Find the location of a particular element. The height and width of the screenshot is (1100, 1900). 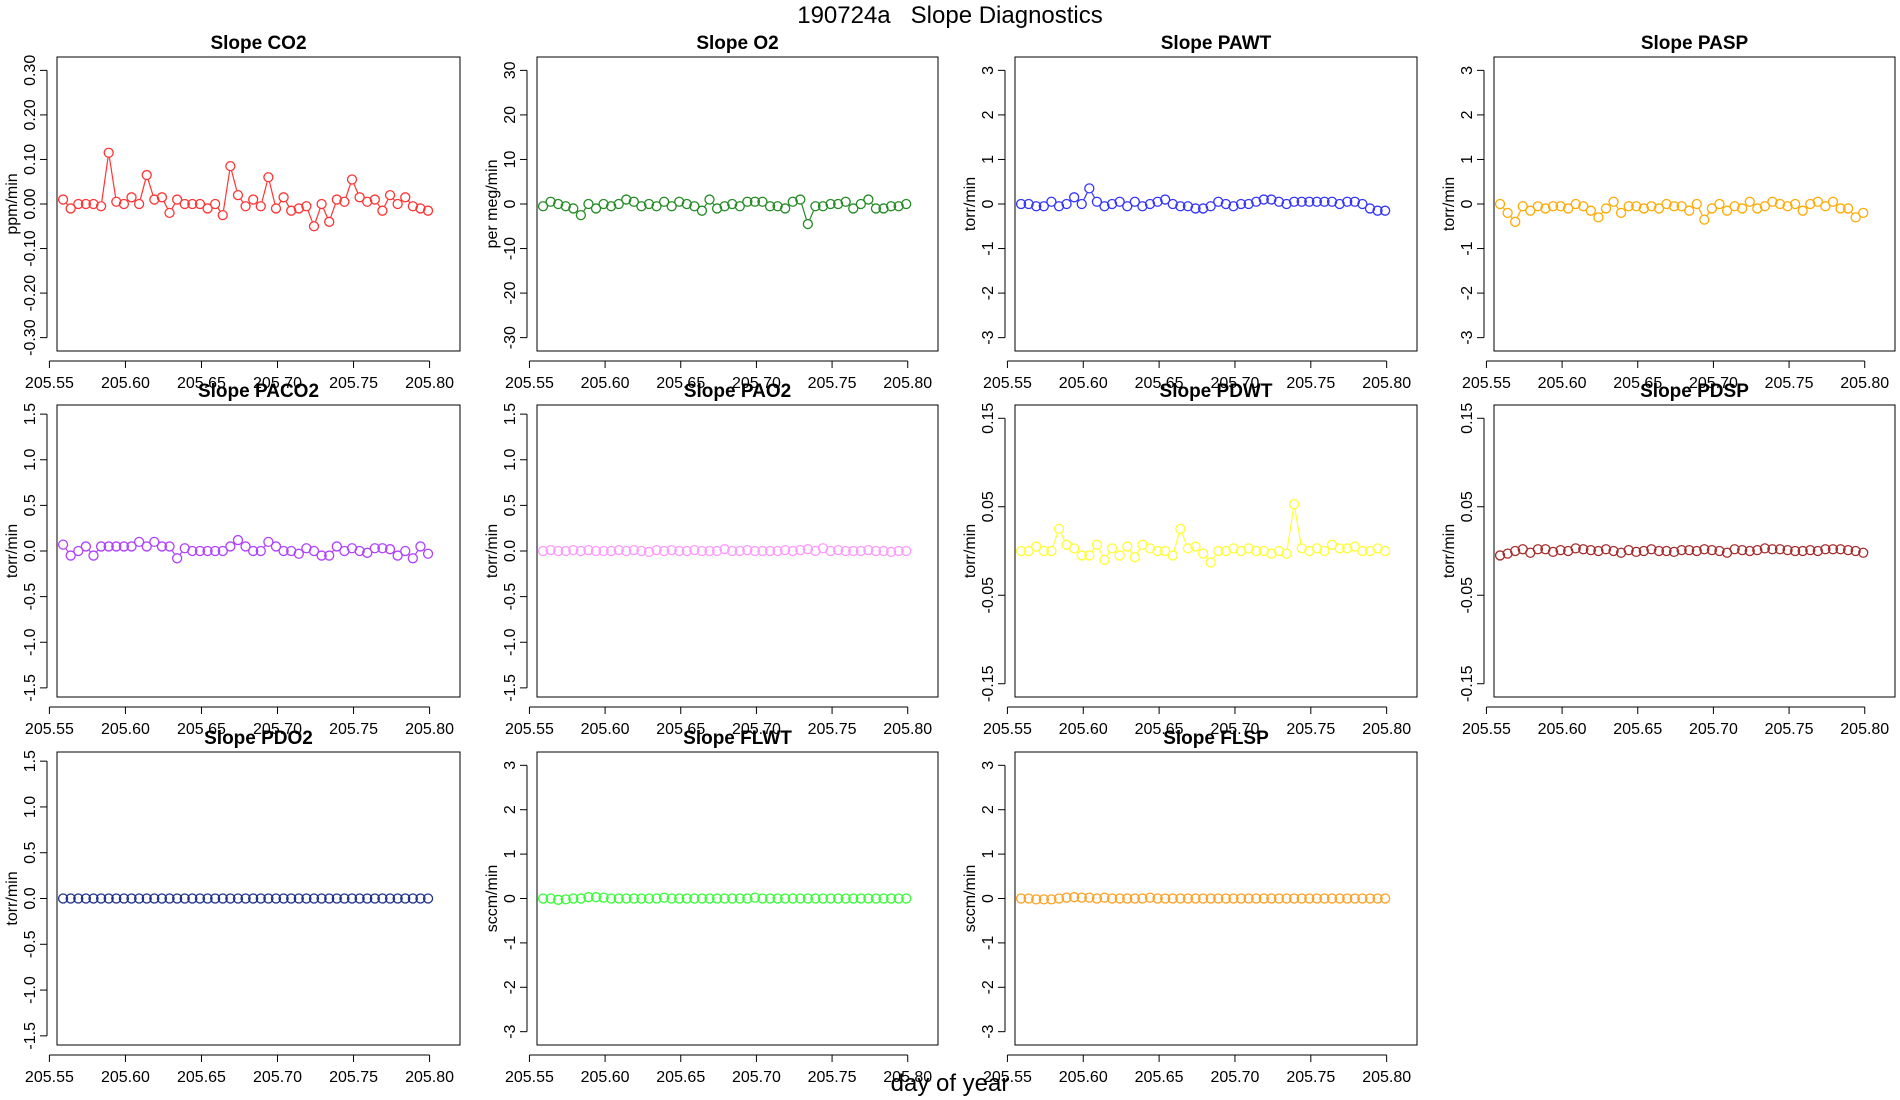

slope-flwt-y-tick-label: 0 is located at coordinates (510, 898).